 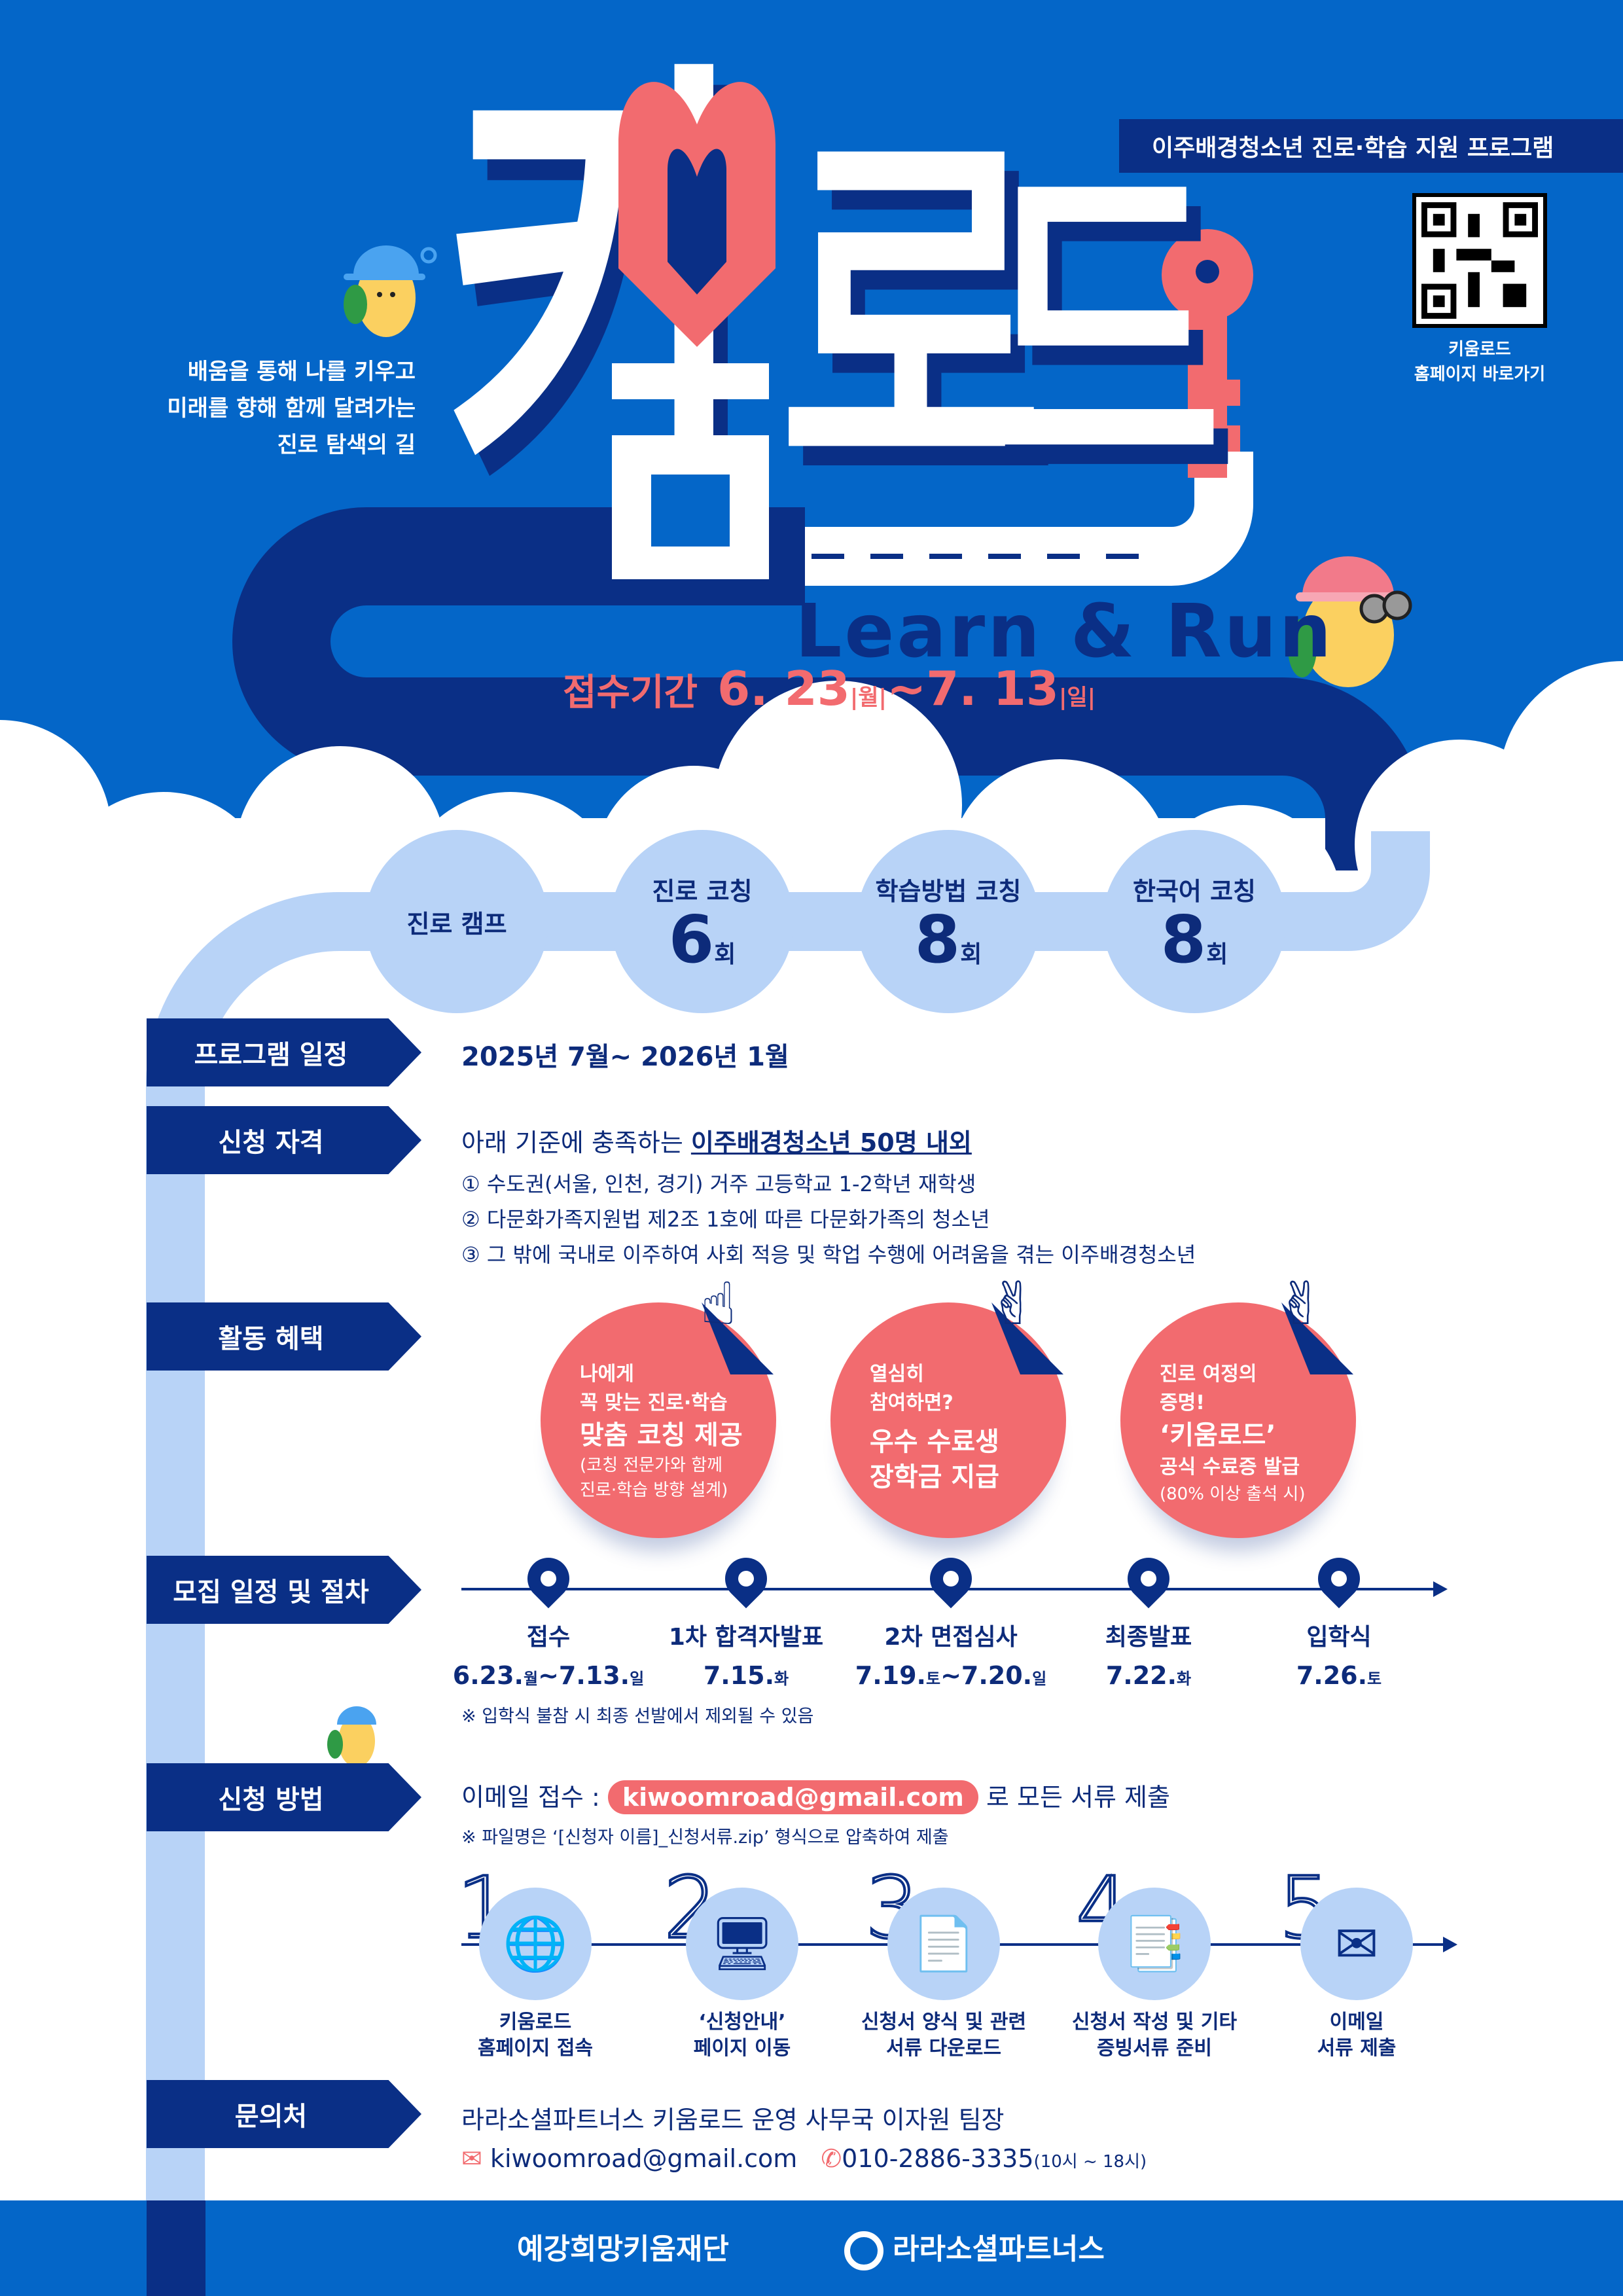 What do you see at coordinates (831, 1142) in the screenshot?
I see `eligibility-highlight: 이주배경청소년 50명 내외` at bounding box center [831, 1142].